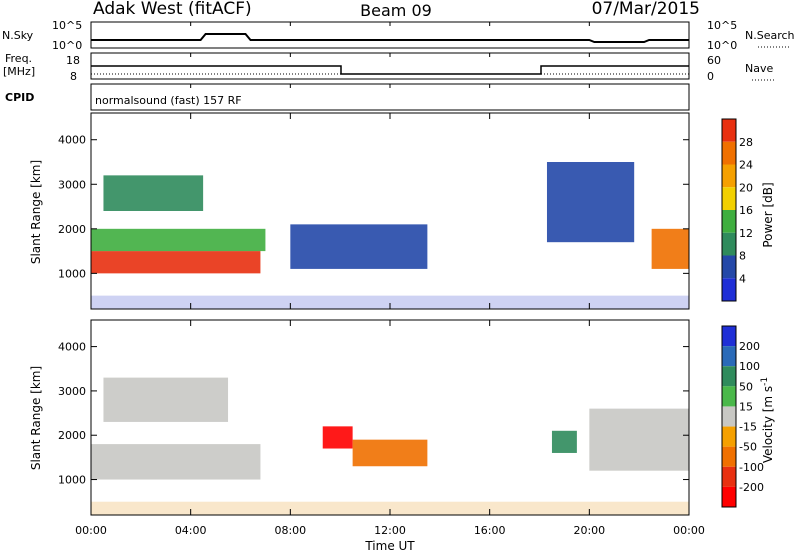 The height and width of the screenshot is (554, 800). I want to click on colorbar-tick-label: 16, so click(746, 210).